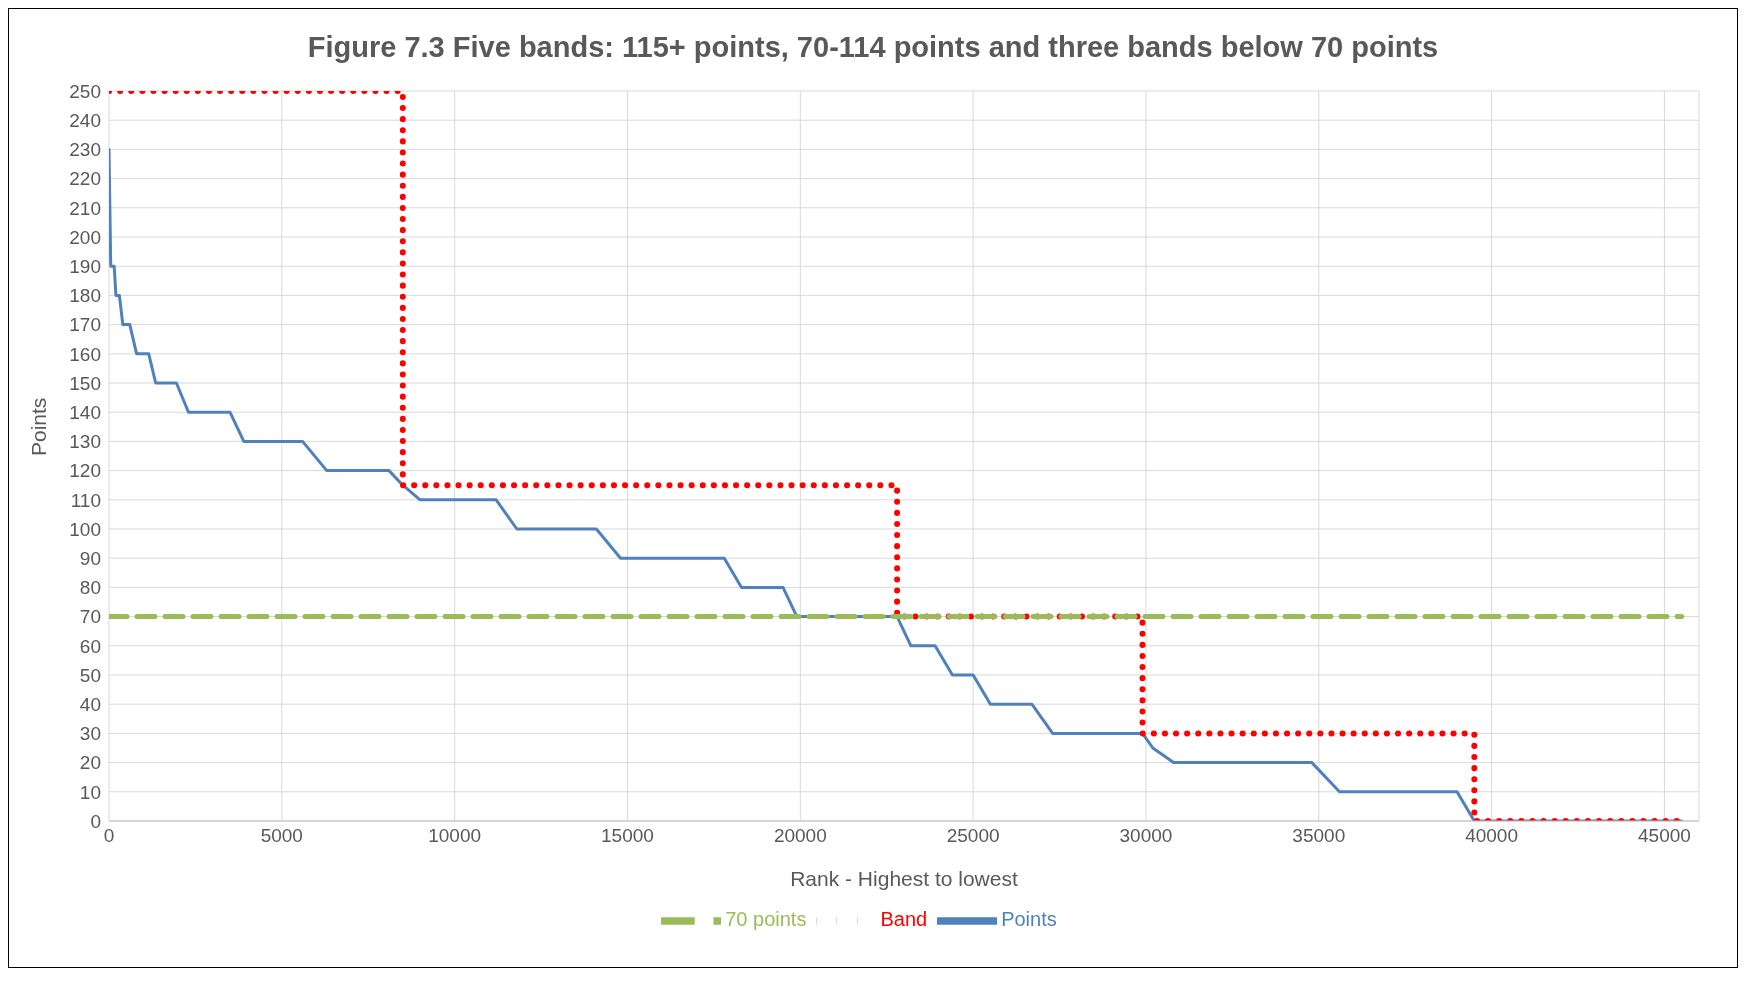 The height and width of the screenshot is (984, 1754). I want to click on y-tick-label: 90, so click(90, 558).